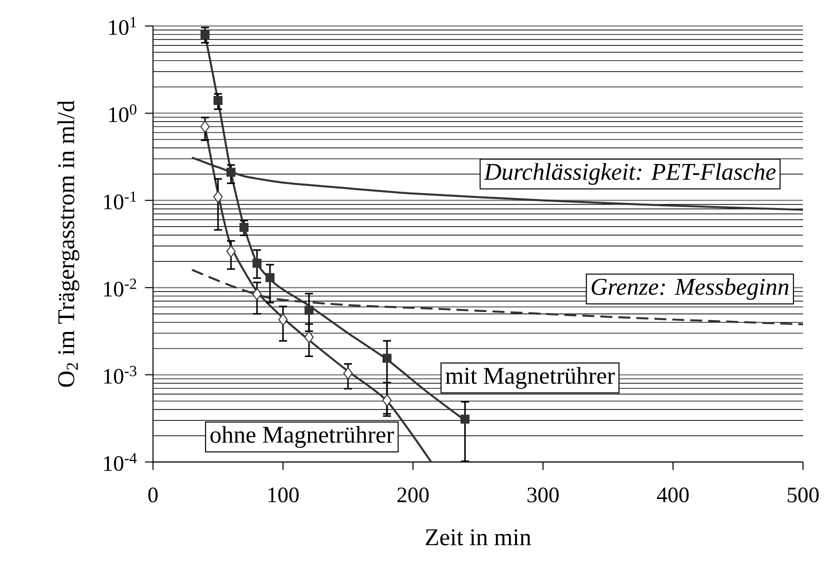 Image resolution: width=828 pixels, height=569 pixels. What do you see at coordinates (122, 113) in the screenshot?
I see `y-tick-label: 10$^{0}$` at bounding box center [122, 113].